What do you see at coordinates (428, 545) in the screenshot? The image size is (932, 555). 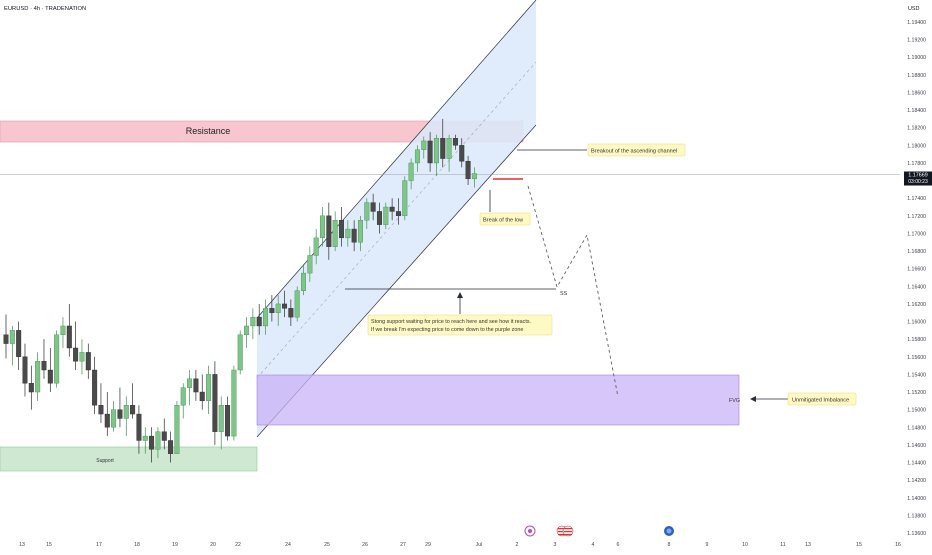 I see `time-tick-label: 29` at bounding box center [428, 545].